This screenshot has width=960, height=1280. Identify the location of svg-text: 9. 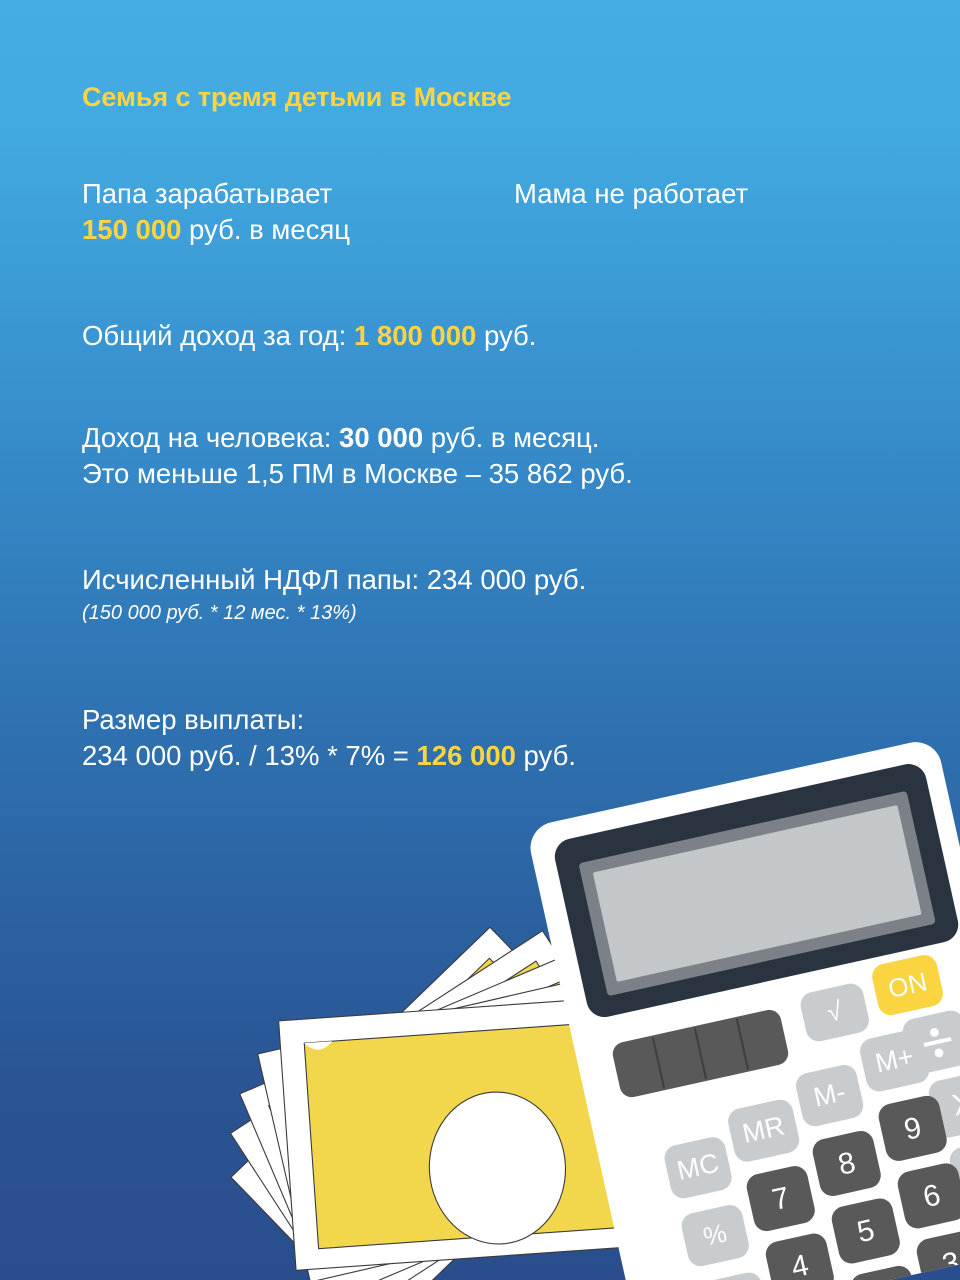
(912, 1129).